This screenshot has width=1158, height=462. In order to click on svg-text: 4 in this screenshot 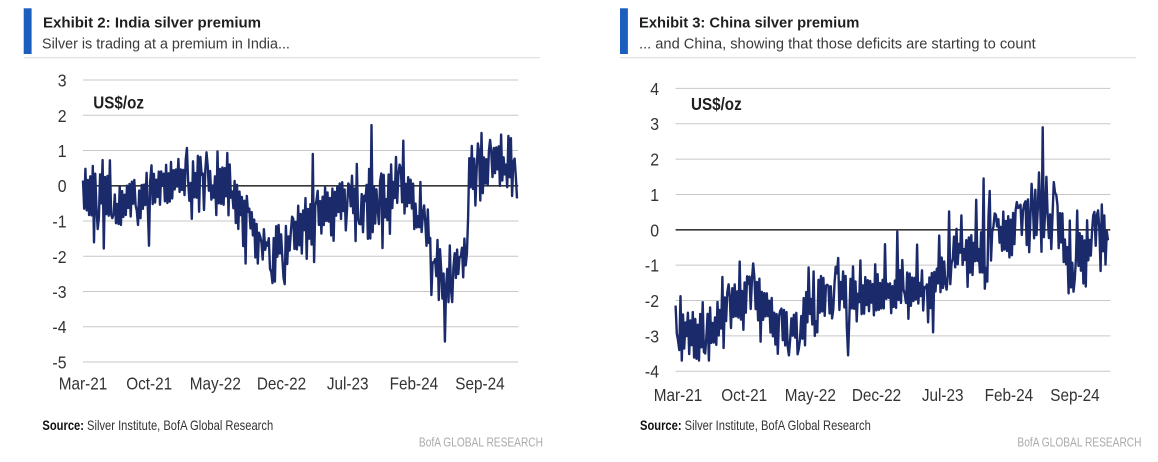, I will do `click(654, 89)`.